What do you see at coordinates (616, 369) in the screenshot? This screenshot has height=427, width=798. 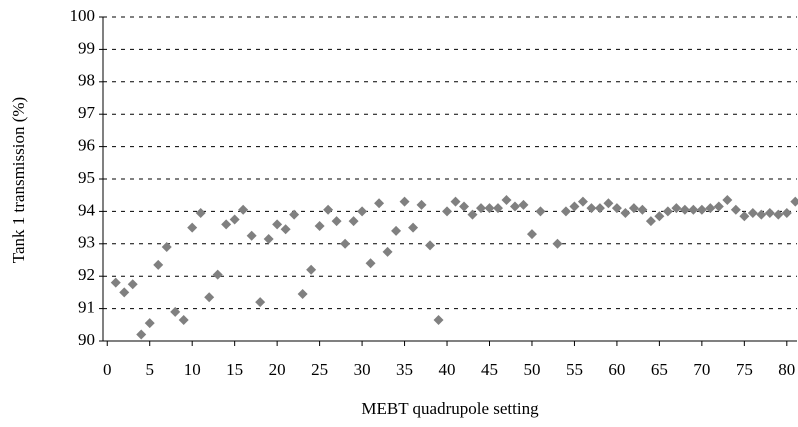 I see `x-tick-label: 60` at bounding box center [616, 369].